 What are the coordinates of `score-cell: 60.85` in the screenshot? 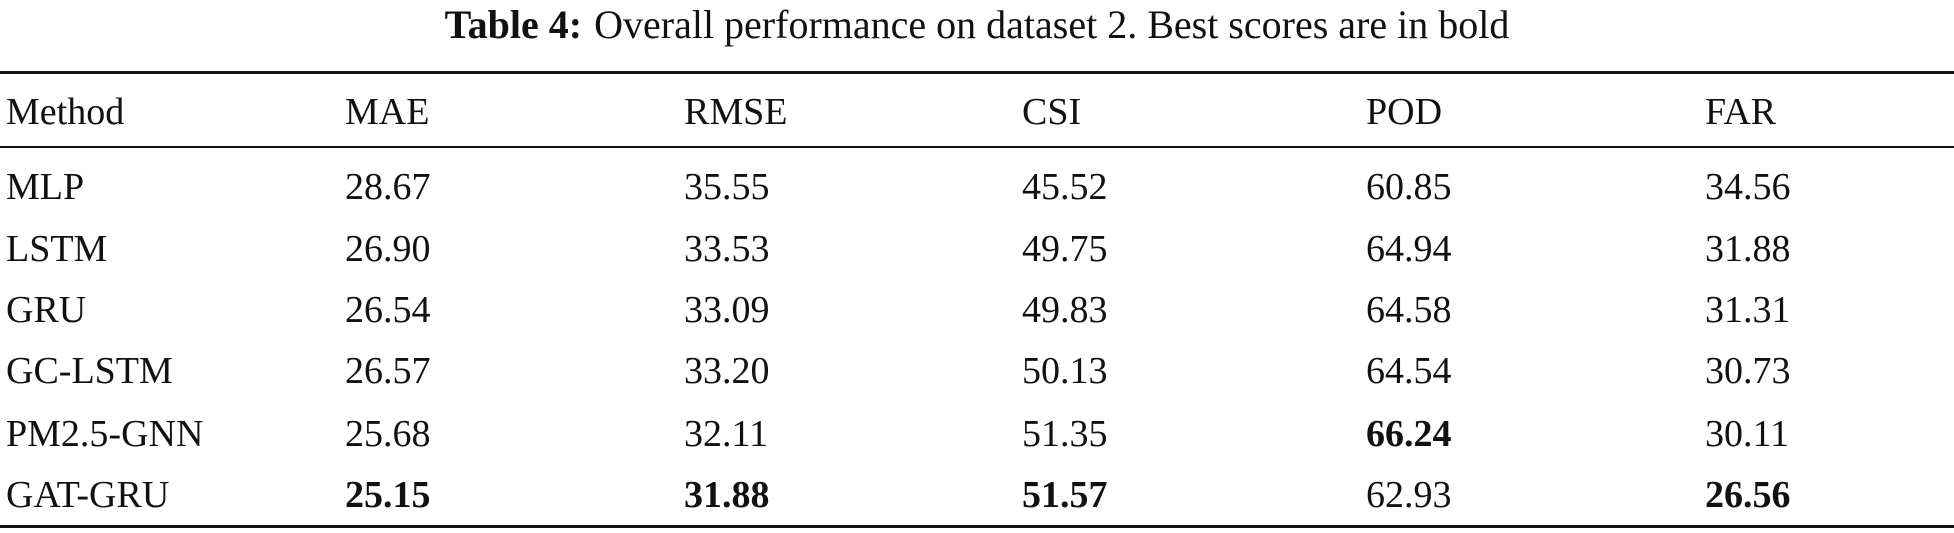 It's located at (1409, 187).